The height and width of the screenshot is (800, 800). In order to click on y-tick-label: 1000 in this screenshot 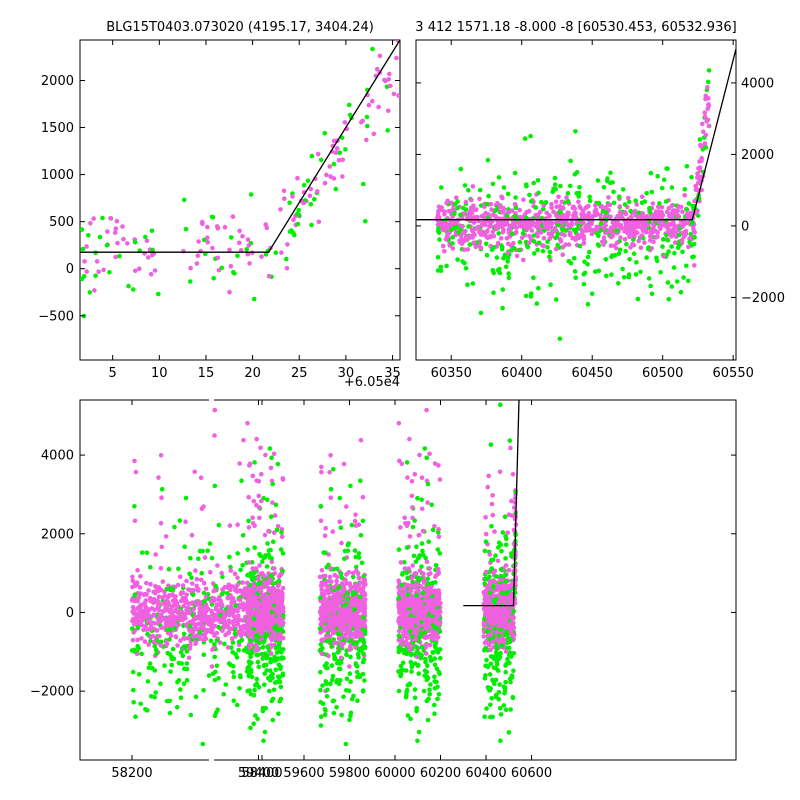, I will do `click(57, 175)`.